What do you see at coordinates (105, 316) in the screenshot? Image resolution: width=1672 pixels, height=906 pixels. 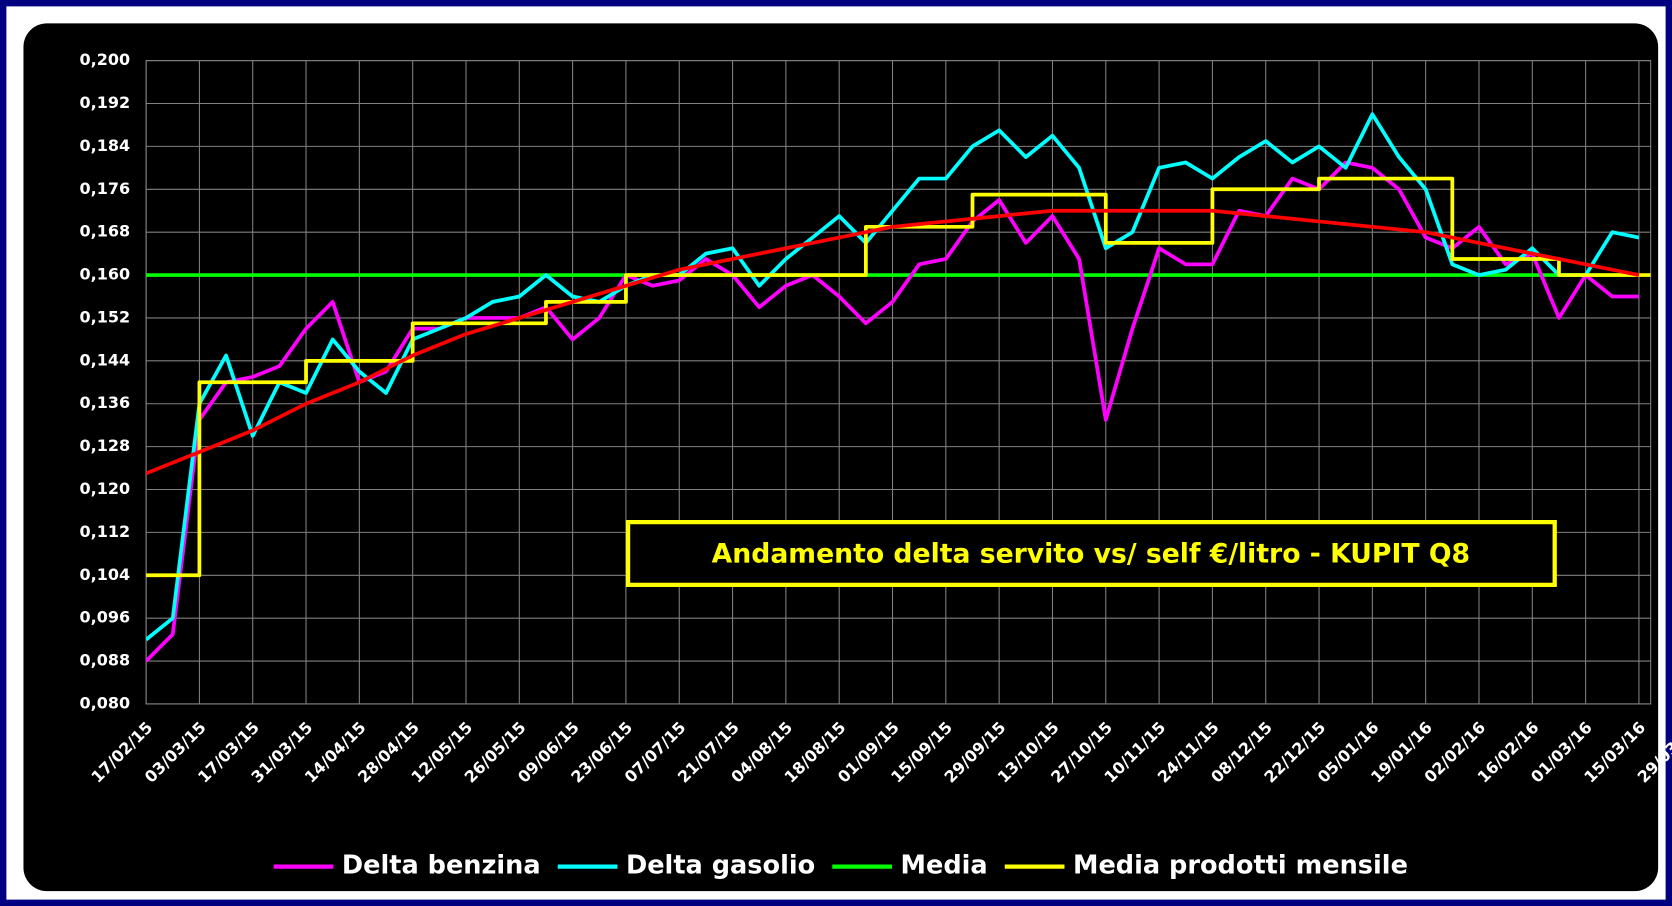 I see `y-tick-label: 0,152` at bounding box center [105, 316].